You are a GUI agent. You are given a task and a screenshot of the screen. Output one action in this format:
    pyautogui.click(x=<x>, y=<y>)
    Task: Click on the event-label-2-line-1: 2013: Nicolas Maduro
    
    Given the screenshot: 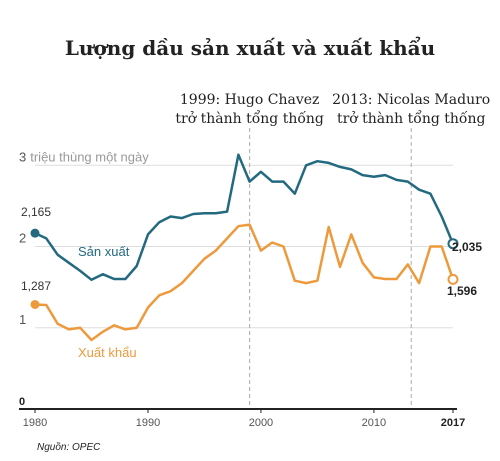 What is the action you would take?
    pyautogui.click(x=411, y=100)
    